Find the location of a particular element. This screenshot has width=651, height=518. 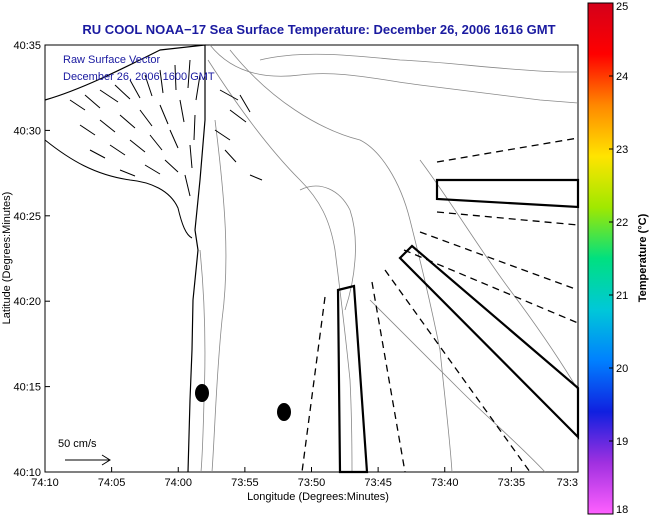

x-axis-title: Longitude (Degrees:Minutes) is located at coordinates (318, 497).